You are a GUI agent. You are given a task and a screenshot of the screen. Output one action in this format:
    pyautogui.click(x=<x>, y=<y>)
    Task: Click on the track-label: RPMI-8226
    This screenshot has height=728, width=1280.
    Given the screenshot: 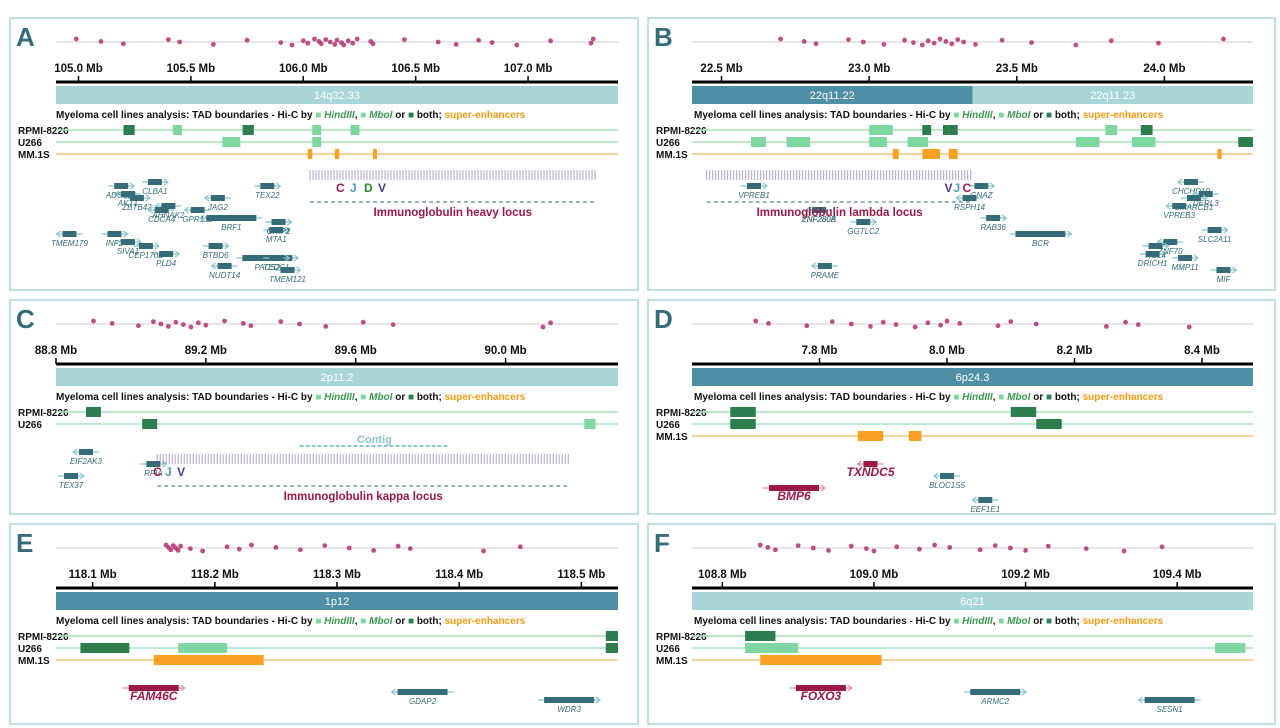 What is the action you would take?
    pyautogui.click(x=43, y=637)
    